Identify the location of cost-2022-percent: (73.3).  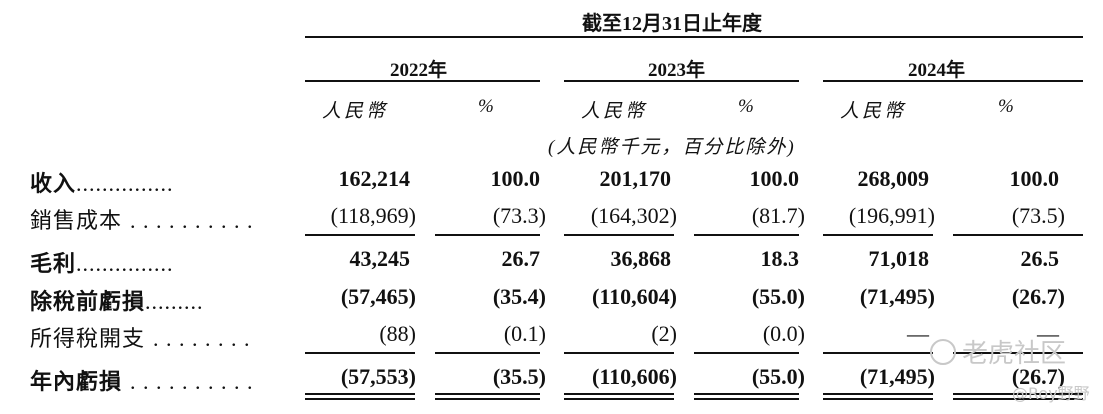
(519, 215).